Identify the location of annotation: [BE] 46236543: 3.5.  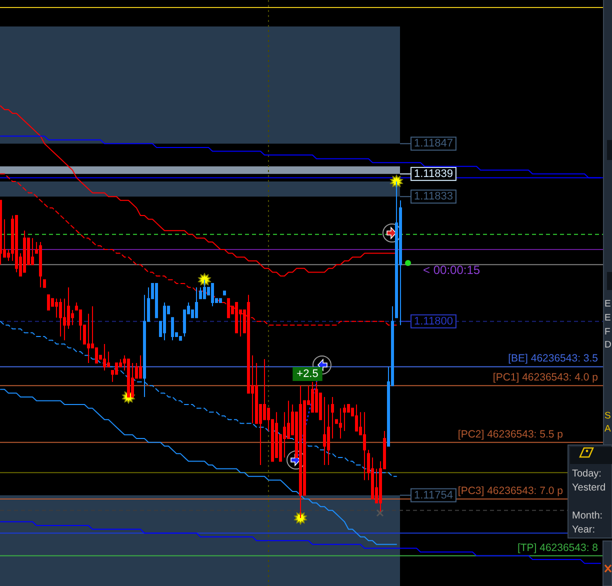
(553, 358).